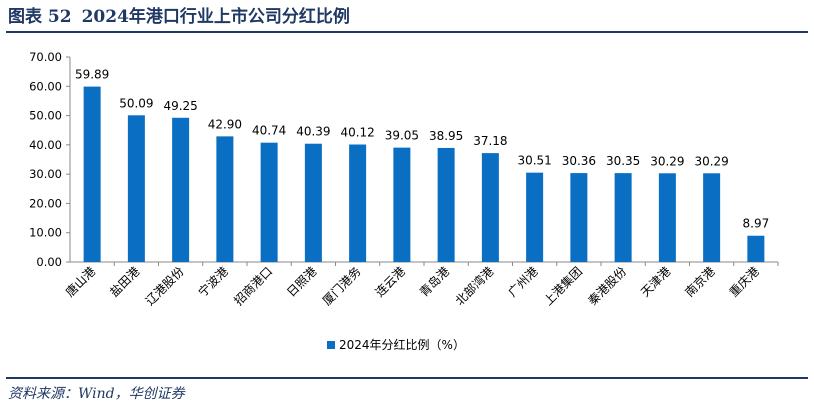 Image resolution: width=814 pixels, height=409 pixels. What do you see at coordinates (357, 133) in the screenshot?
I see `data-label: 40.12` at bounding box center [357, 133].